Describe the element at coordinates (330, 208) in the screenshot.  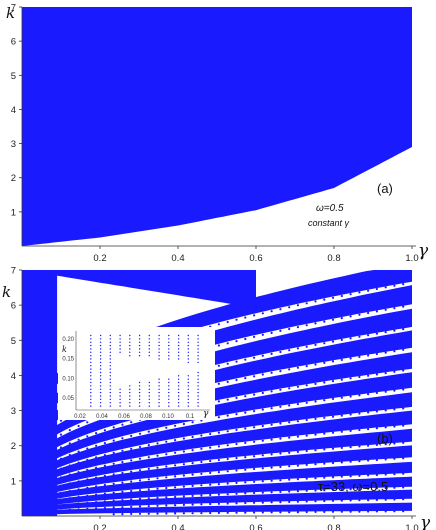
I see `panel-a-omega-label: ω=0.5` at that location.